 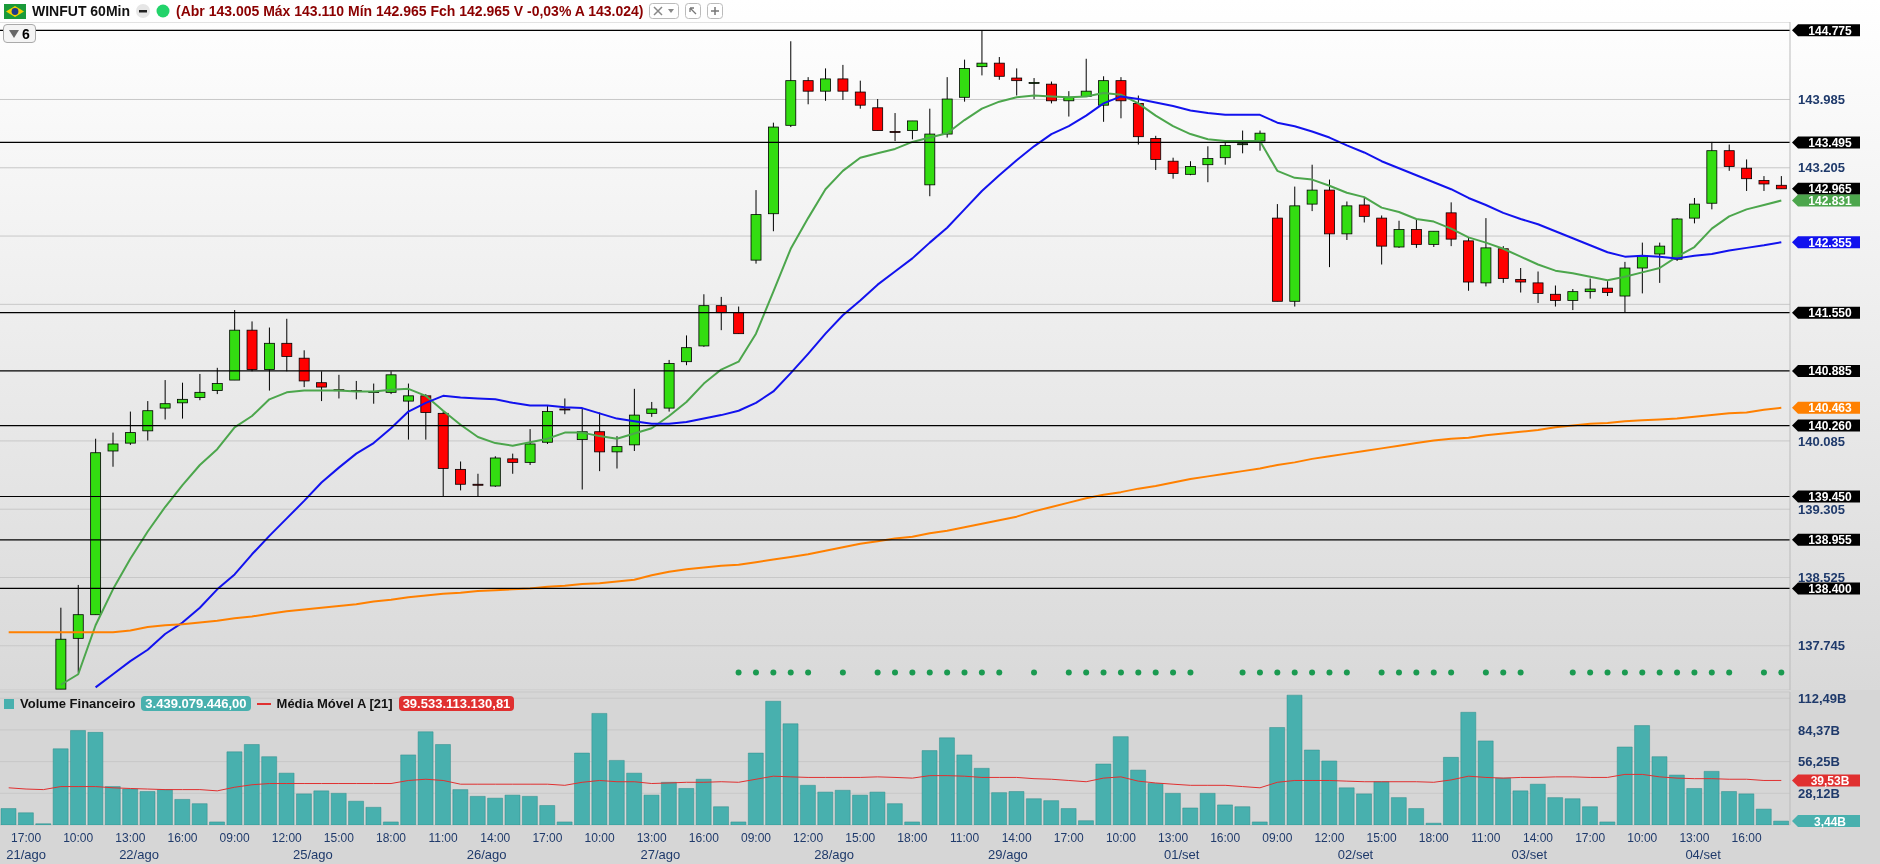 What do you see at coordinates (26, 33) in the screenshot?
I see `annotation: 6` at bounding box center [26, 33].